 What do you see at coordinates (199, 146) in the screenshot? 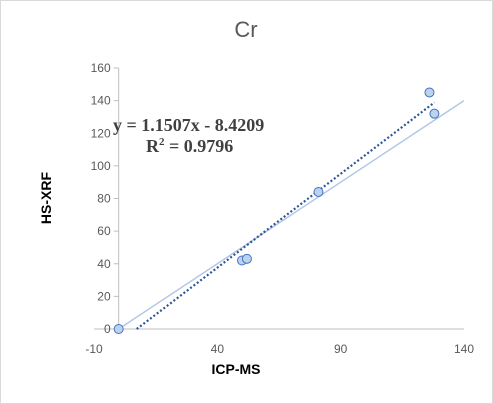
I see `r-squared-value: = 0.9796` at bounding box center [199, 146].